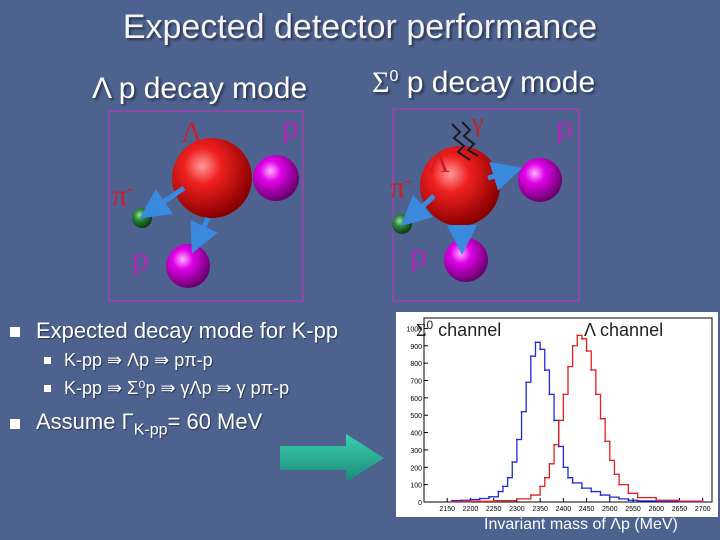 The width and height of the screenshot is (720, 540). I want to click on y-tick-label: 300, so click(416, 451).